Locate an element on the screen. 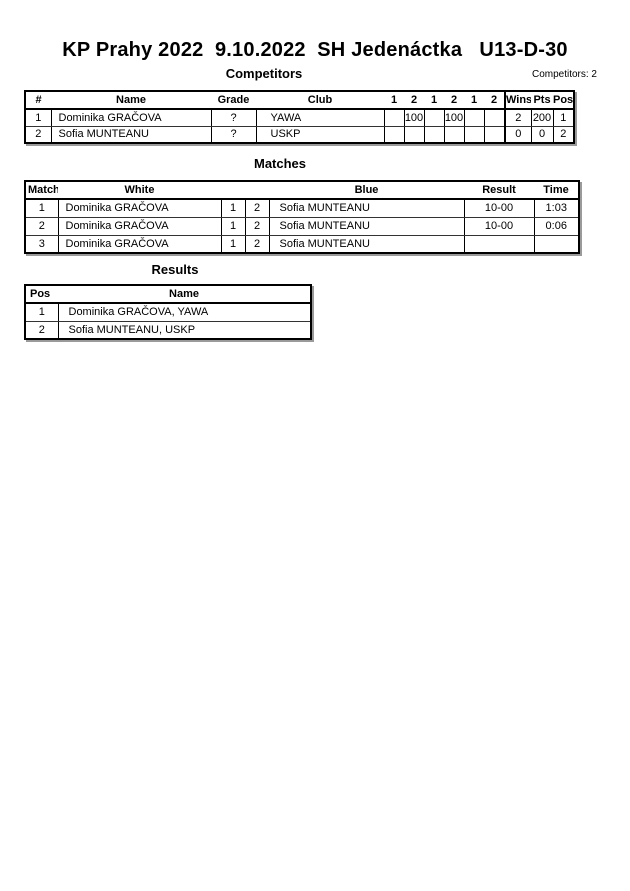  result-row: 1 Dominika GRAČOVA, YAWA is located at coordinates (168, 312).